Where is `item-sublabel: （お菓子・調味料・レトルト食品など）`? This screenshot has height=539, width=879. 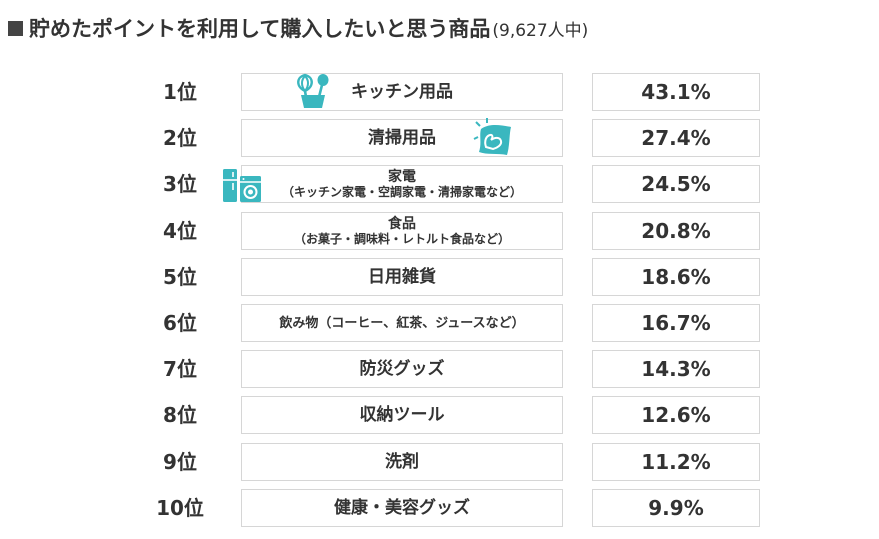
item-sublabel: （お菓子・調味料・レトルト食品など） is located at coordinates (401, 238).